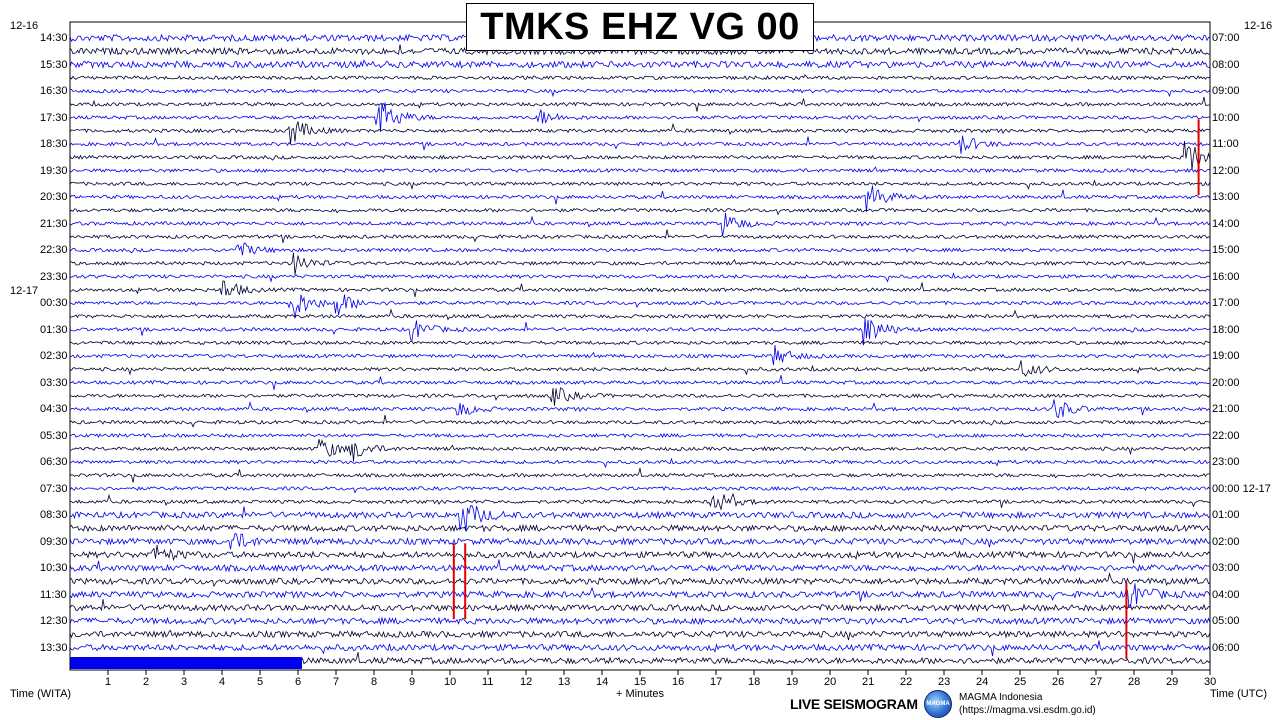  I want to click on x-tick-label: 29, so click(1172, 682).